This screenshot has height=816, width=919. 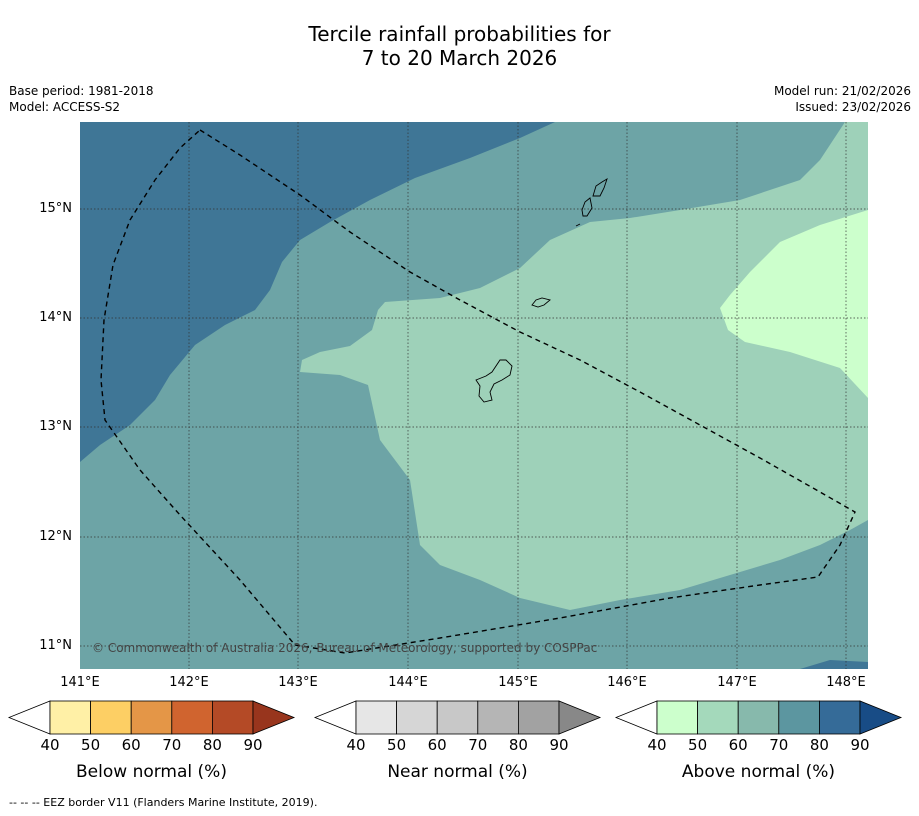 What do you see at coordinates (834, 664) in the screenshot?
I see `contour-70-80-se` at bounding box center [834, 664].